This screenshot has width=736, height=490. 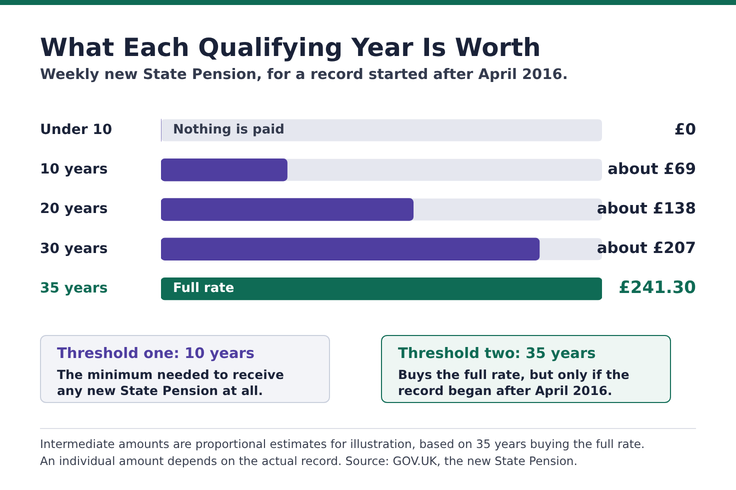 What do you see at coordinates (171, 383) in the screenshot?
I see `text: The minimum needed to receive any new State Pension at all.` at bounding box center [171, 383].